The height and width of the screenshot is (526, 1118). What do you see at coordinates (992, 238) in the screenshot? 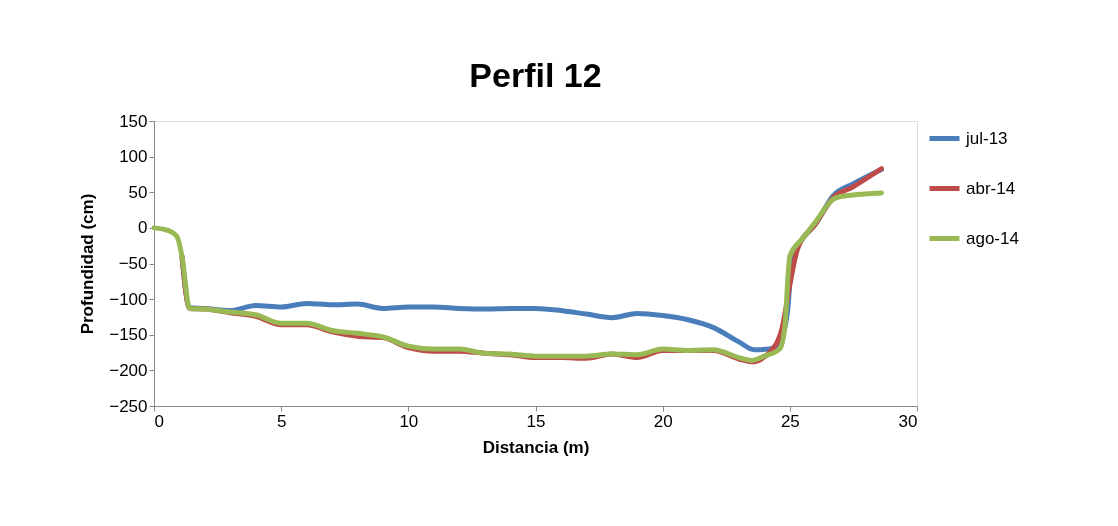
I see `legend-label: ago-14` at bounding box center [992, 238].